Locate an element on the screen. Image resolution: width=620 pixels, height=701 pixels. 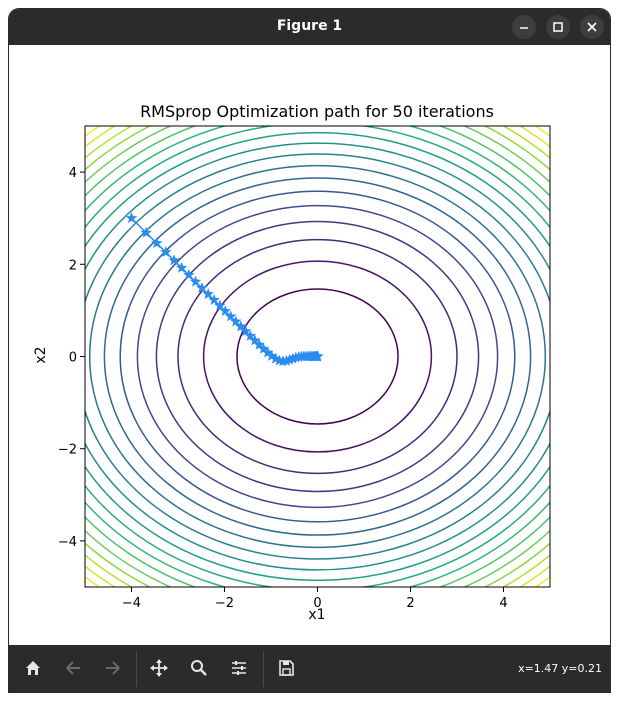
x-tick-label: 0 is located at coordinates (317, 603).